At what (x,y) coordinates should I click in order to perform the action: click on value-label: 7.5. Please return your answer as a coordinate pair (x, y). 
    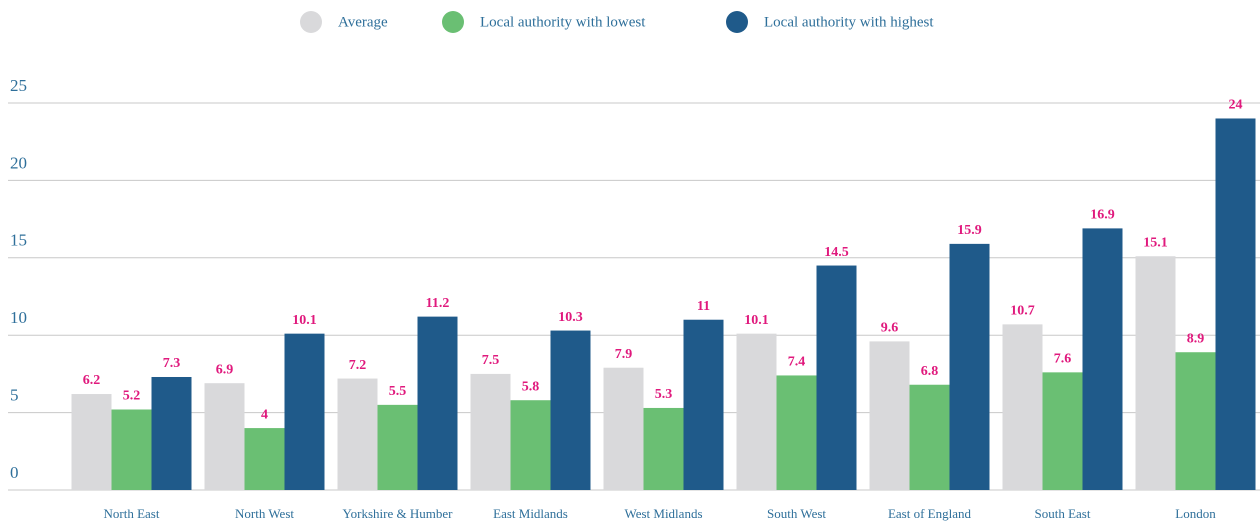
    Looking at the image, I should click on (491, 360).